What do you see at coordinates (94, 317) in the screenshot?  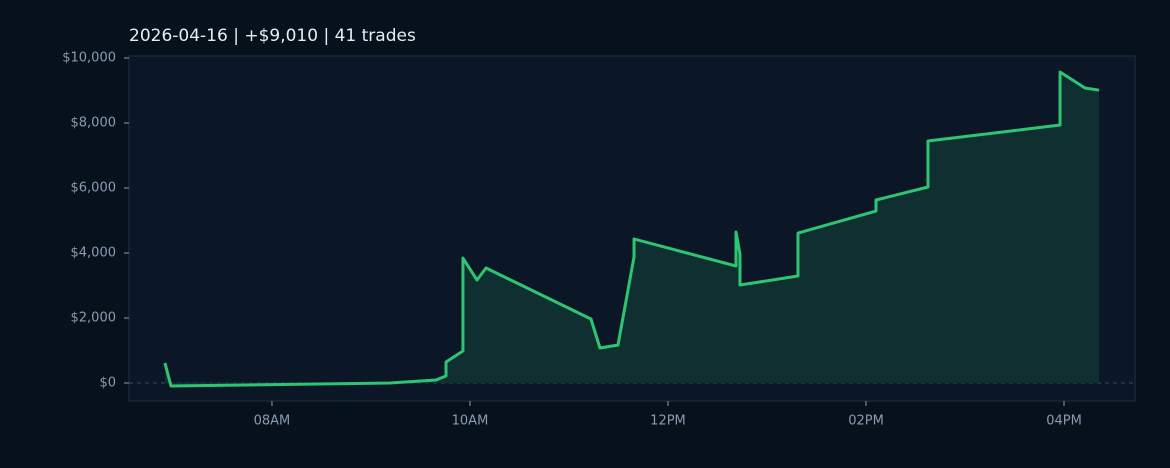 I see `y-tick-label: $2,000` at bounding box center [94, 317].